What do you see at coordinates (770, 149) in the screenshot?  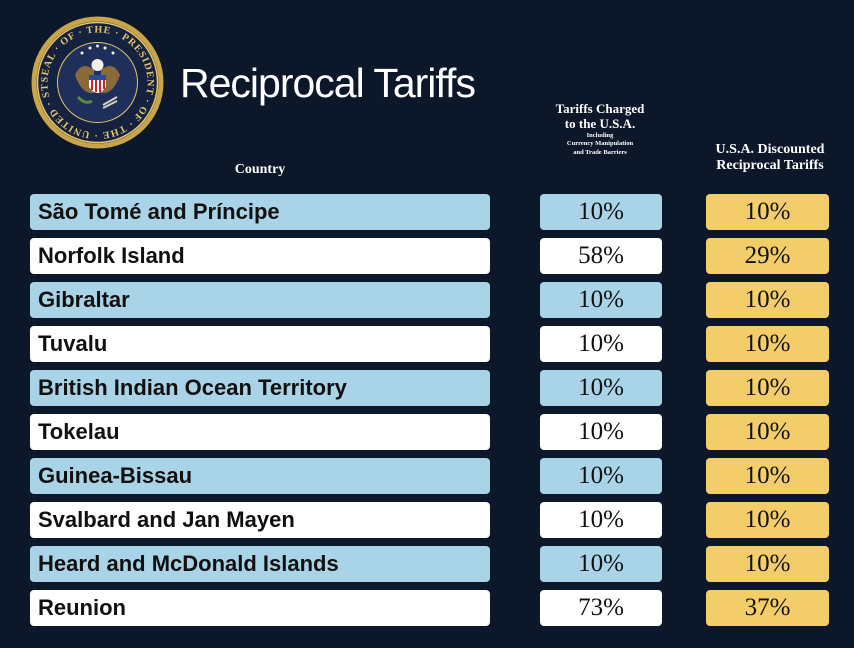 I see `header-line: U.S.A. Discounted` at bounding box center [770, 149].